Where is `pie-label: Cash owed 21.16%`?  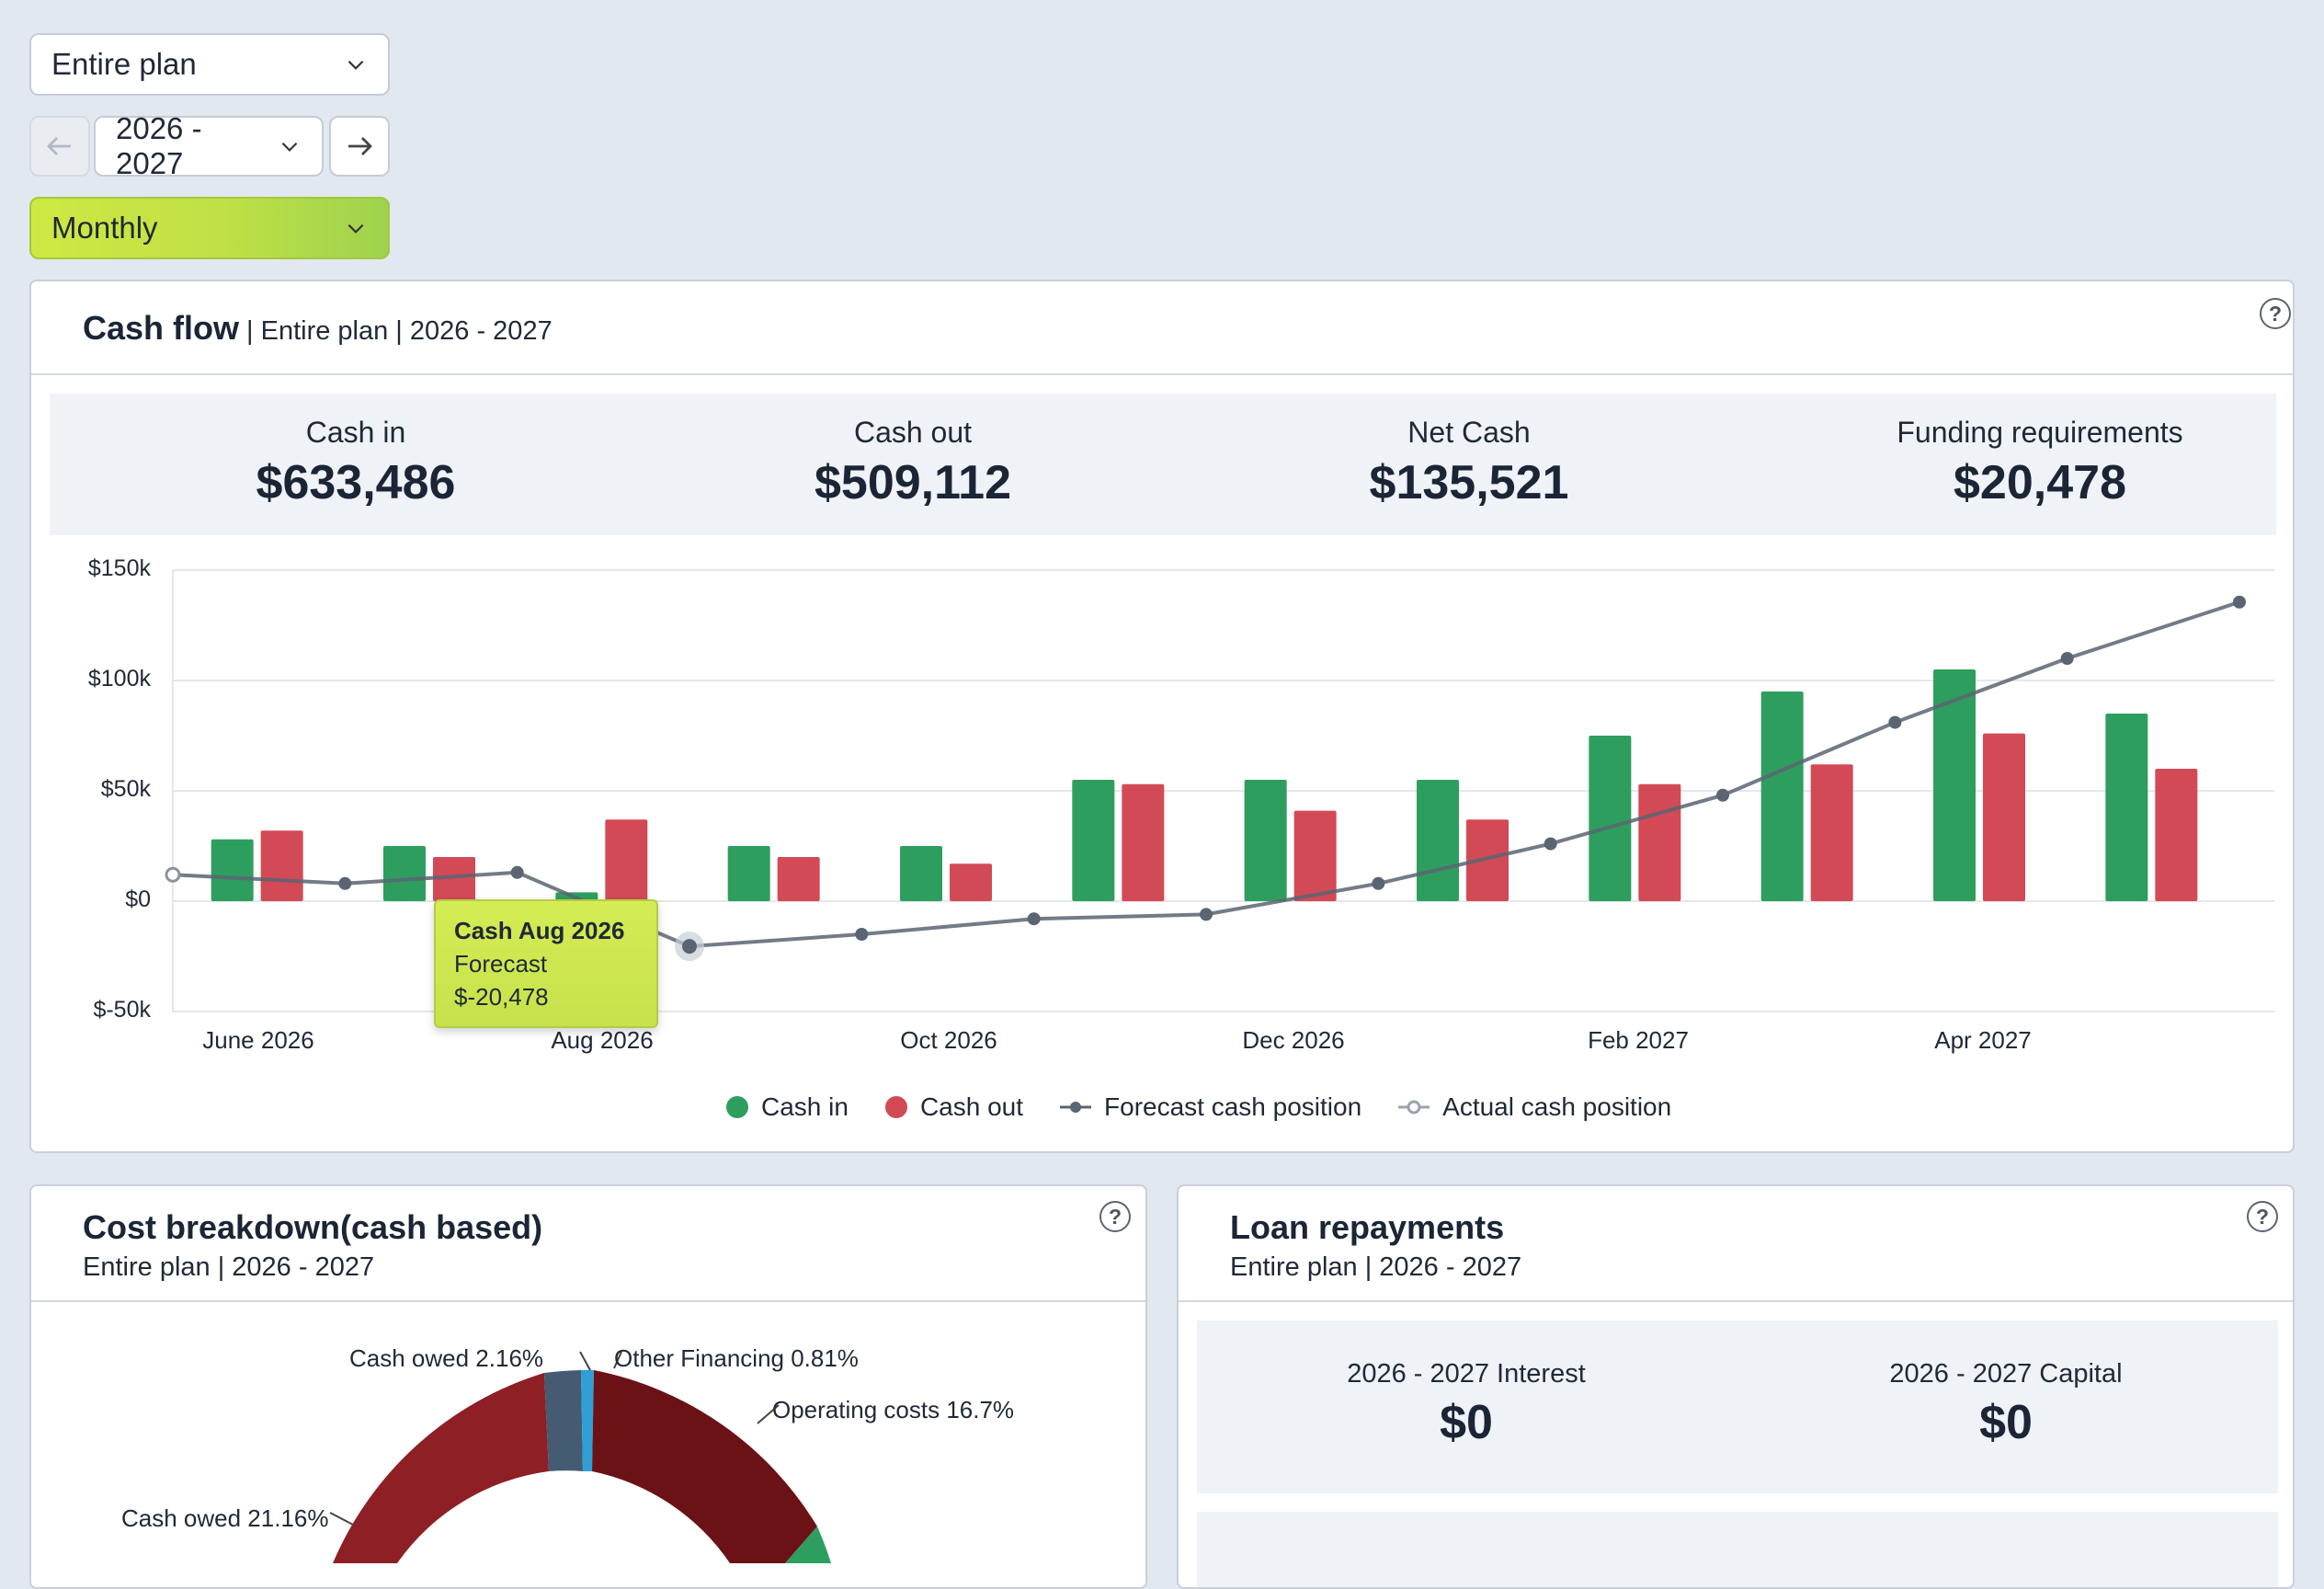 pie-label: Cash owed 21.16% is located at coordinates (225, 1518).